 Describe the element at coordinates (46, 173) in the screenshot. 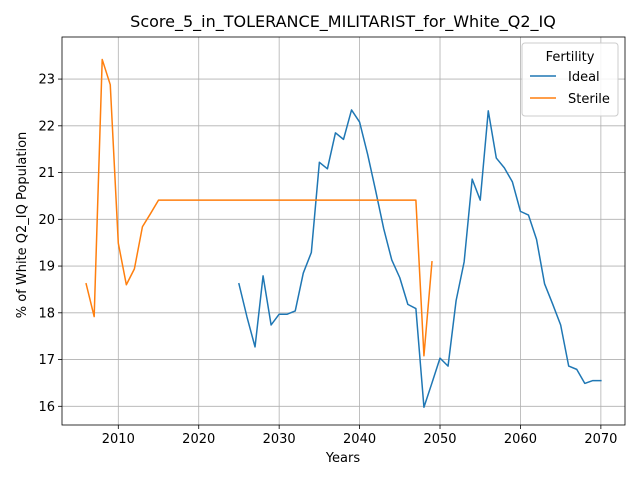

I see `y-tick-label: 21` at that location.